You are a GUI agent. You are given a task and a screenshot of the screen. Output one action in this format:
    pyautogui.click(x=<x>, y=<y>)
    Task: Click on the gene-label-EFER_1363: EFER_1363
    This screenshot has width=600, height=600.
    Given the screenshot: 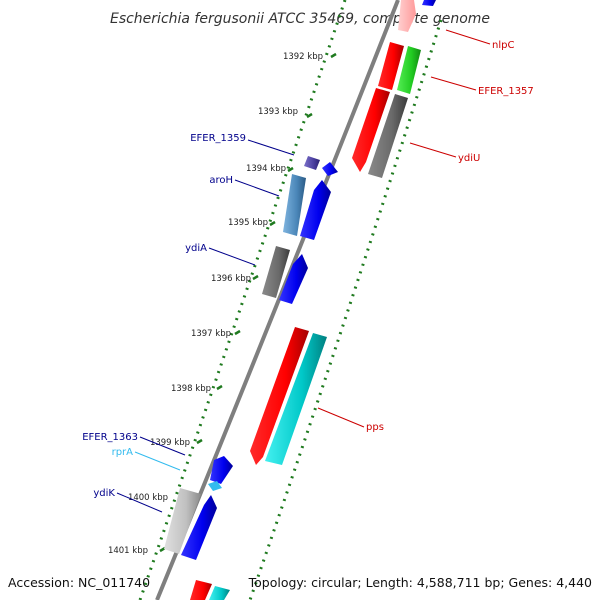 What is the action you would take?
    pyautogui.click(x=110, y=437)
    